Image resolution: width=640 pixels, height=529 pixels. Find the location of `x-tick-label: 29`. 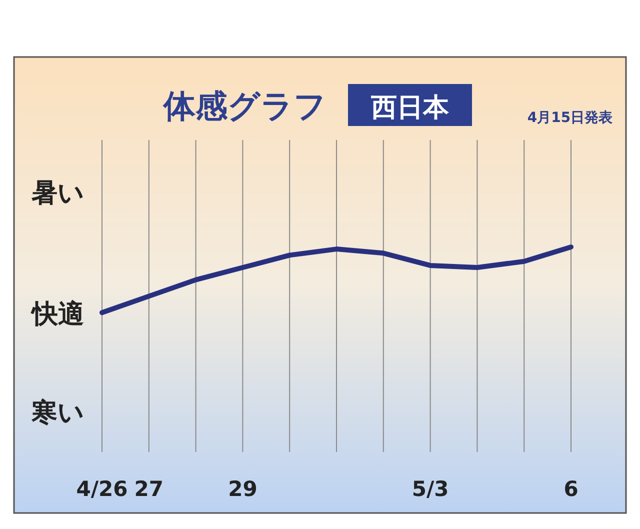

x-tick-label: 29 is located at coordinates (243, 489).